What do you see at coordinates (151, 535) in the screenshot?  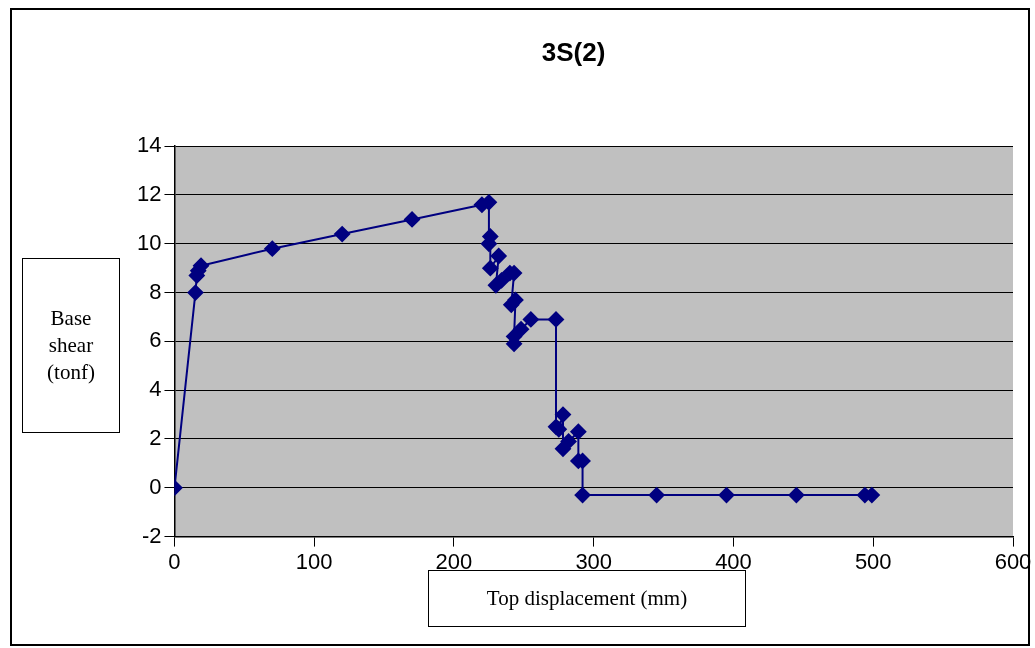 I see `y-tick-label: -2` at bounding box center [151, 535].